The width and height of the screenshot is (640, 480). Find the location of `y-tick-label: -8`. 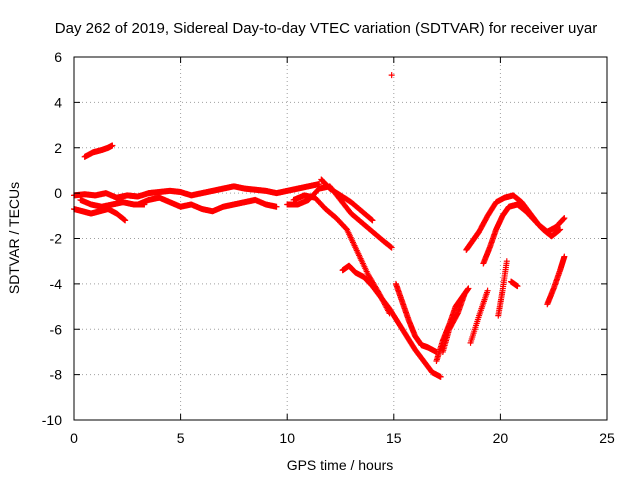

y-tick-label: -8 is located at coordinates (56, 375).